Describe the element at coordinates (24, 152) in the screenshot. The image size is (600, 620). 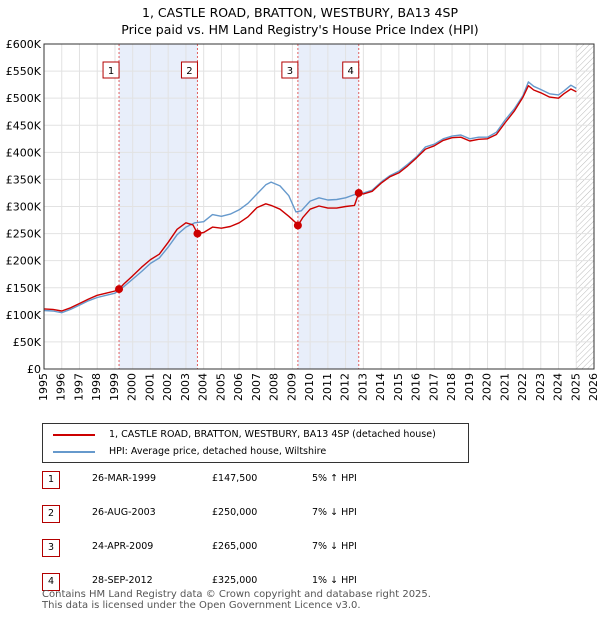
I see `y-tick-label: £400K` at that location.